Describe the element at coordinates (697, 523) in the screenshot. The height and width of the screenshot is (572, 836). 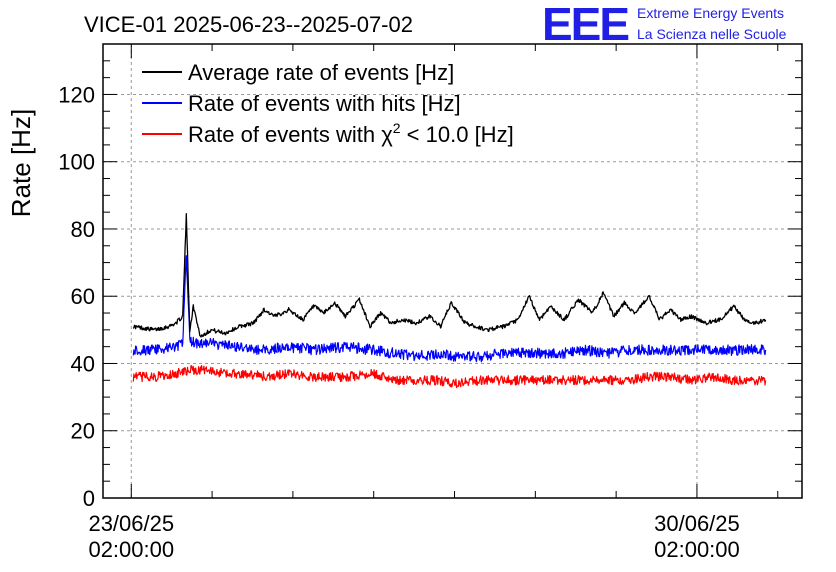
I see `x-tick-label-date: 30/06/25` at that location.